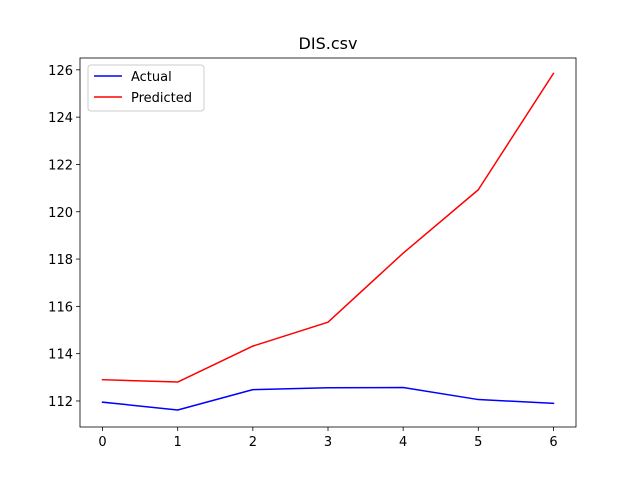 This screenshot has width=640, height=480. What do you see at coordinates (60, 213) in the screenshot?
I see `y-tick-label: 120` at bounding box center [60, 213].